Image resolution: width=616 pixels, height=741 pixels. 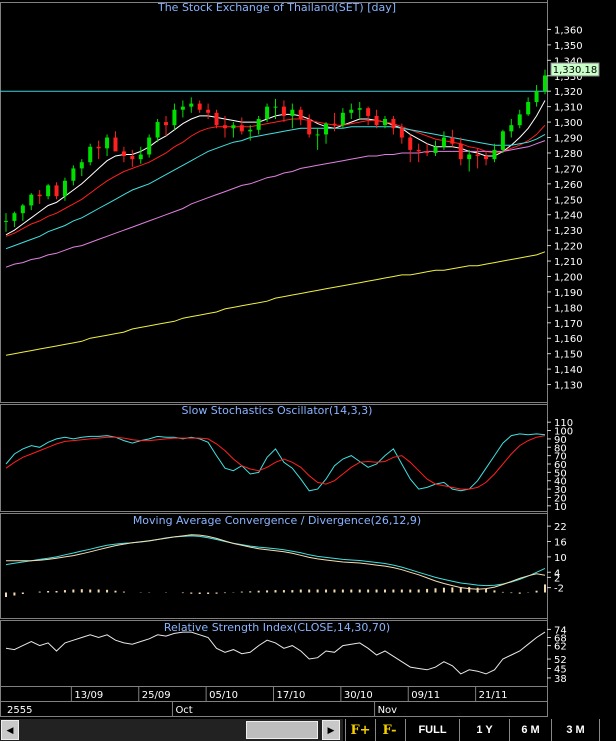 I want to click on date-label: 09/11, so click(x=425, y=695).